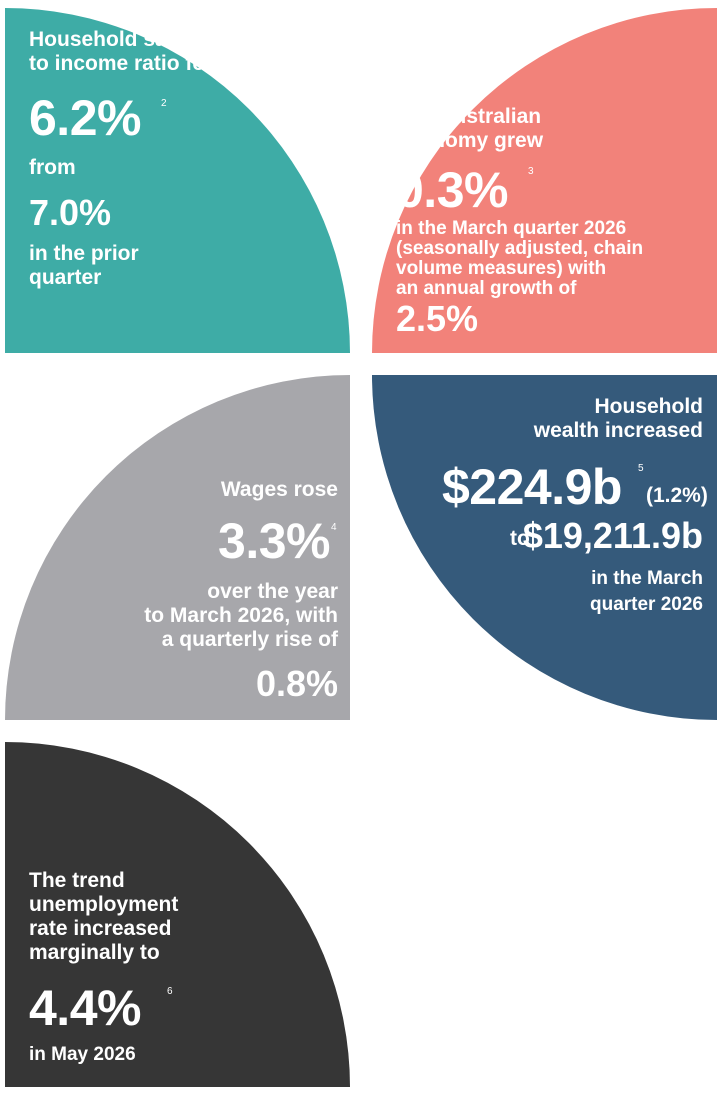  What do you see at coordinates (135, 51) in the screenshot?
I see `saving-label: Household saving to income ratio fell to` at bounding box center [135, 51].